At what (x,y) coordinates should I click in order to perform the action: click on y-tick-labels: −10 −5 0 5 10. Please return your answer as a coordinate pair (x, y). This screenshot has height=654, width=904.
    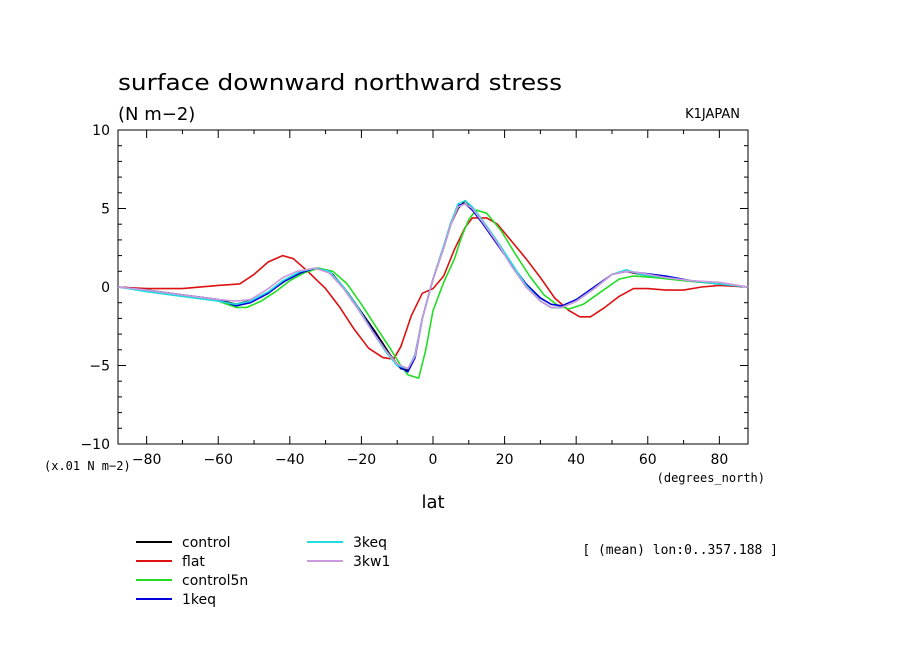
    Looking at the image, I should click on (95, 288).